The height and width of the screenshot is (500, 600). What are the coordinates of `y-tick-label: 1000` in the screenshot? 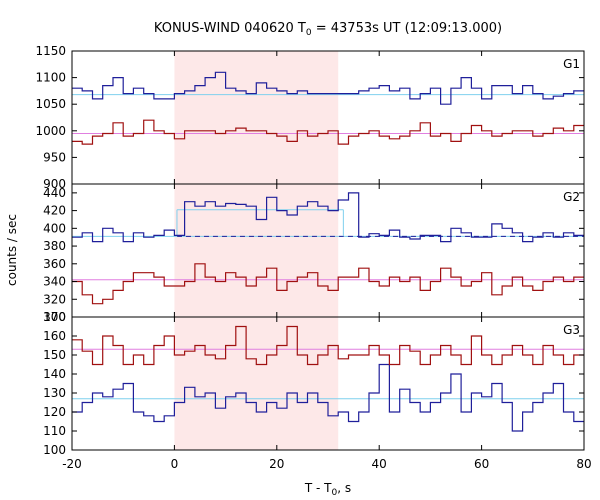 It's located at (50, 131).